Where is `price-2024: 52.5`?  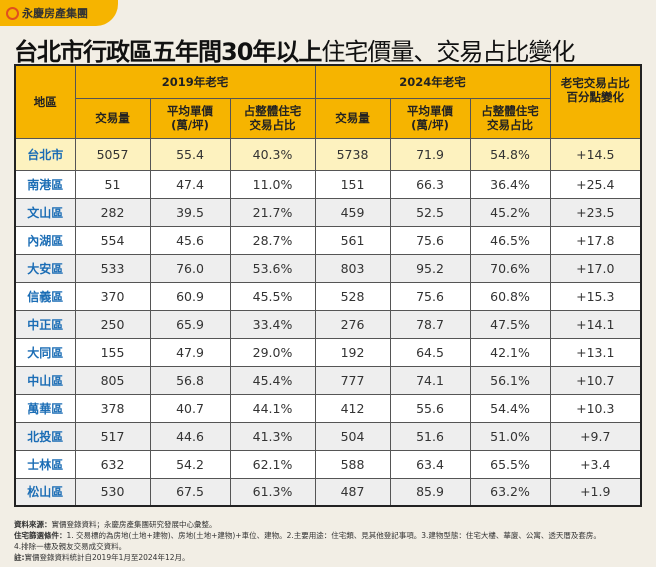
price-2024: 52.5 is located at coordinates (430, 212).